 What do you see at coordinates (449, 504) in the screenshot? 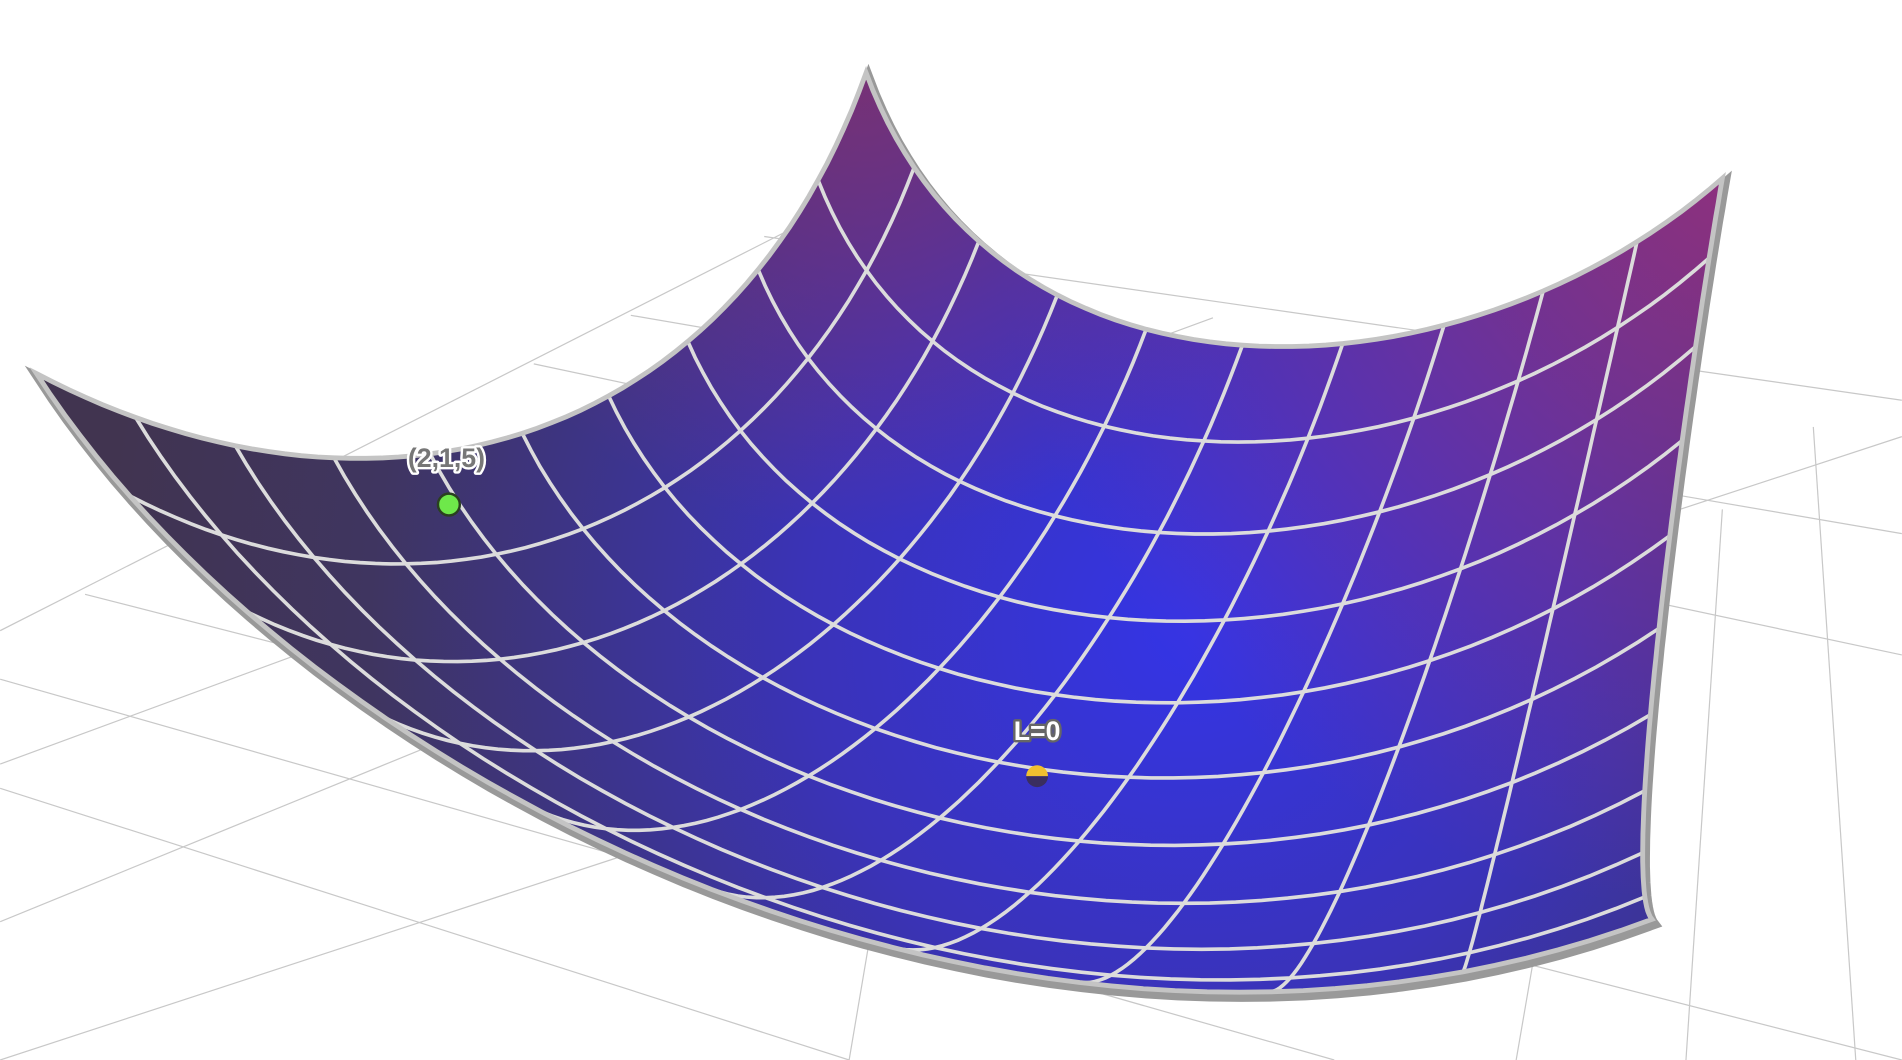
I see `start-point` at bounding box center [449, 504].